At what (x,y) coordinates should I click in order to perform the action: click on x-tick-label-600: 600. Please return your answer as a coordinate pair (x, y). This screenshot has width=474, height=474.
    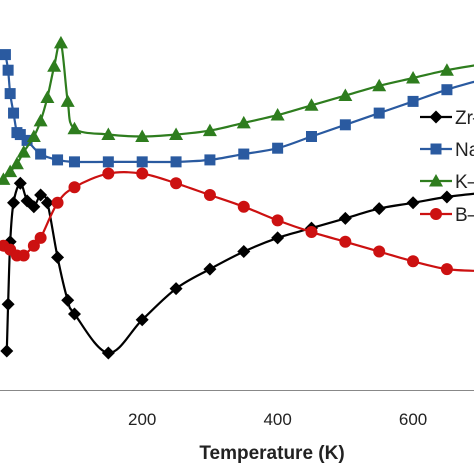
    Looking at the image, I should click on (413, 419).